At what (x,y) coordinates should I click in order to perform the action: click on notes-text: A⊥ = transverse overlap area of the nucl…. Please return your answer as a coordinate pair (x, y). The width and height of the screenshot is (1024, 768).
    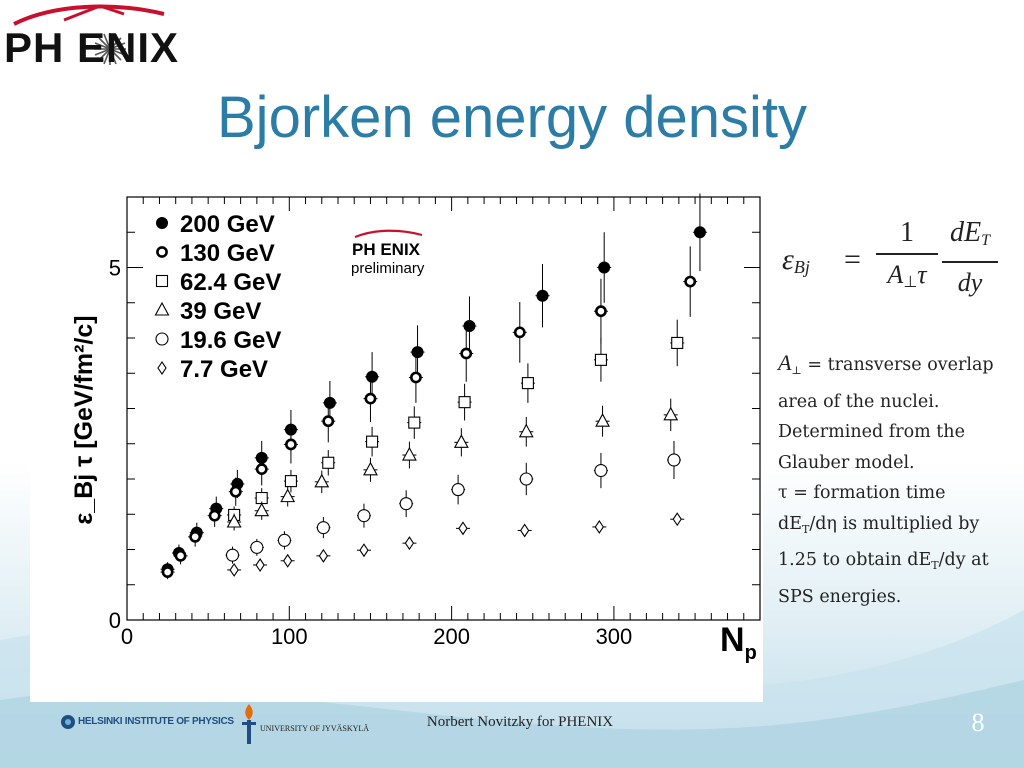
    Looking at the image, I should click on (894, 480).